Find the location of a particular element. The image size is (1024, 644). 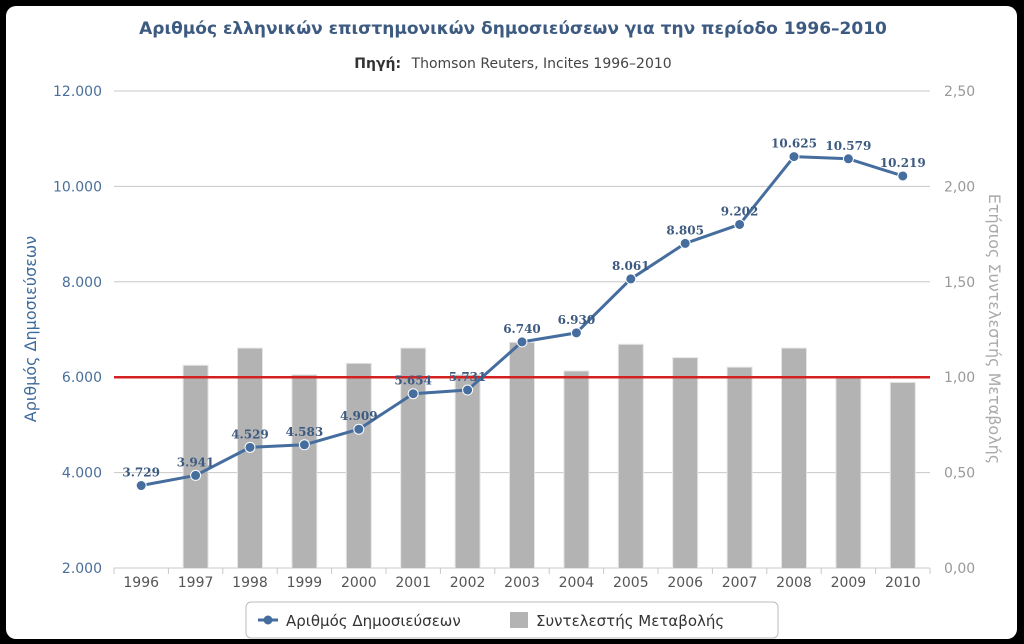

x-tick-label: 2007 is located at coordinates (740, 583).